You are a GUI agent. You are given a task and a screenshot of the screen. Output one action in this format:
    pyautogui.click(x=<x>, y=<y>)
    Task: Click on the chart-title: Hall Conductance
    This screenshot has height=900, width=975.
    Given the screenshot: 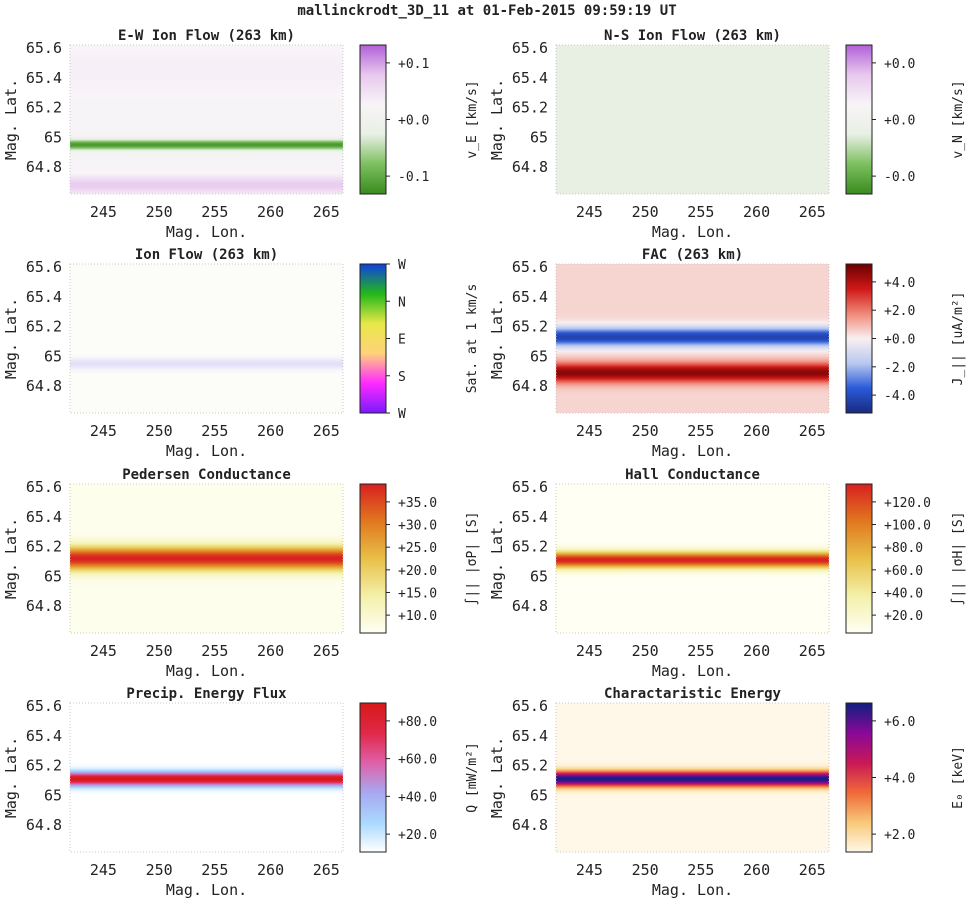 What is the action you would take?
    pyautogui.click(x=692, y=475)
    